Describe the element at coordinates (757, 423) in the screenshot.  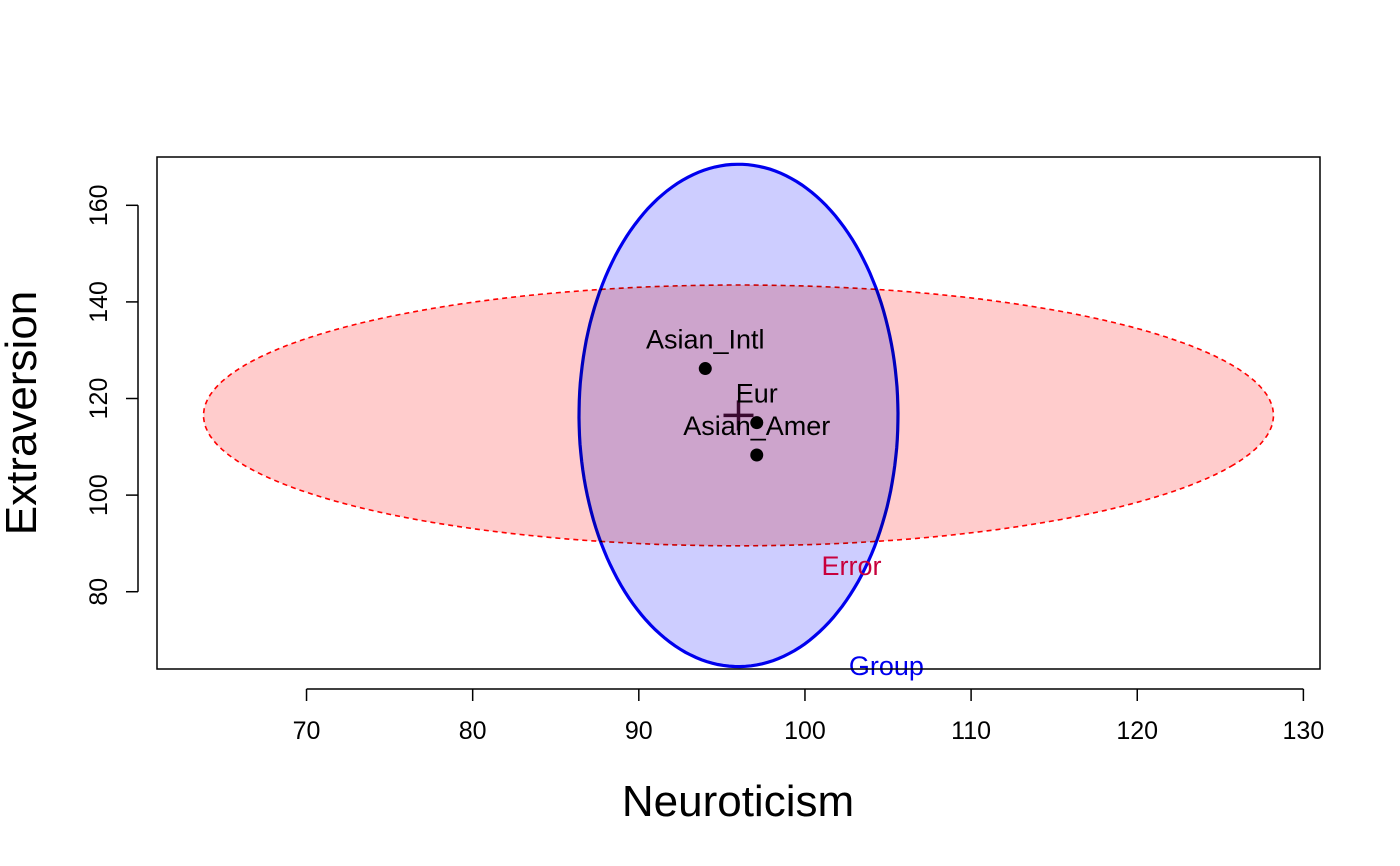
I see `point-eur` at that location.